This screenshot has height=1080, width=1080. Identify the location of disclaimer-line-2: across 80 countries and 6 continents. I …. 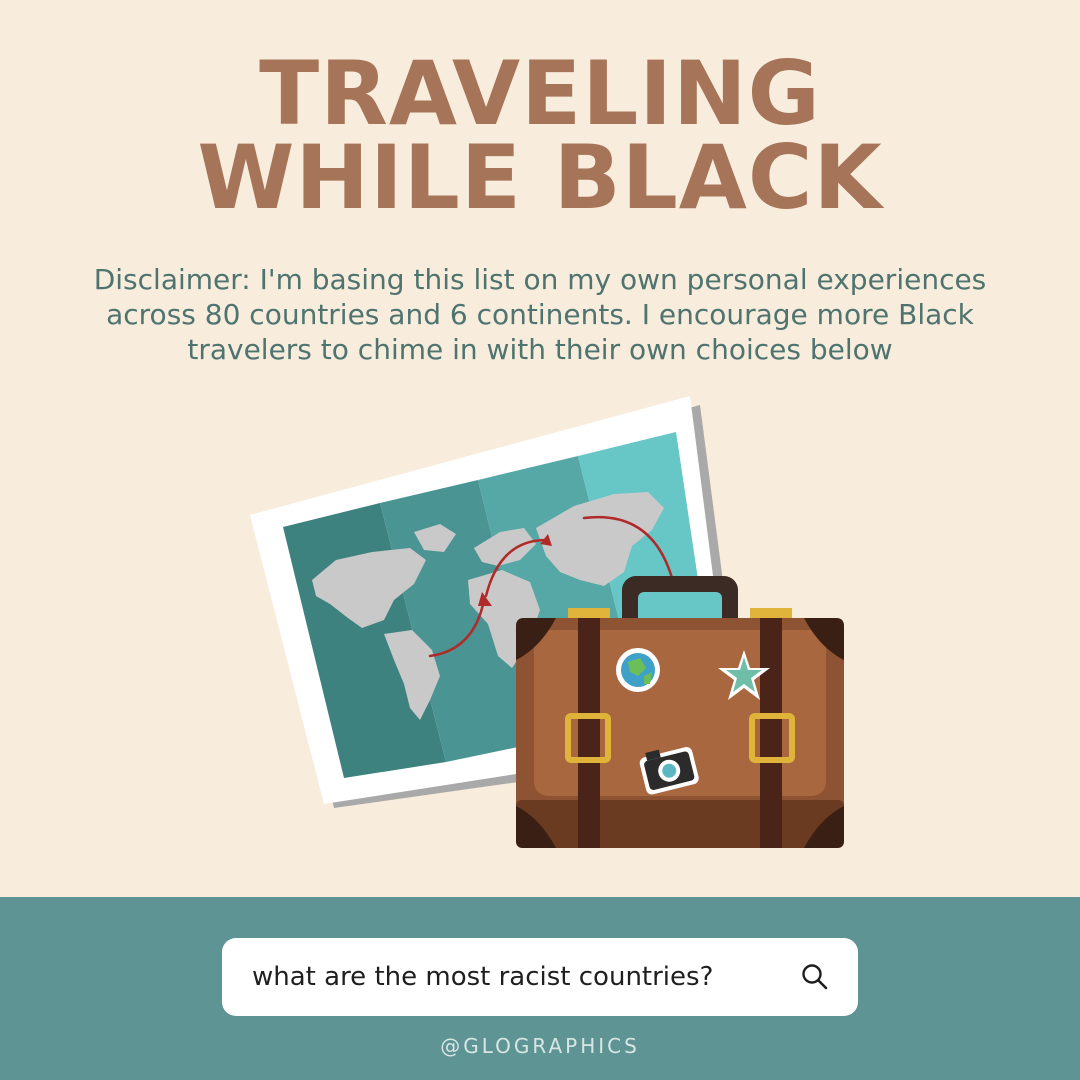
(540, 314).